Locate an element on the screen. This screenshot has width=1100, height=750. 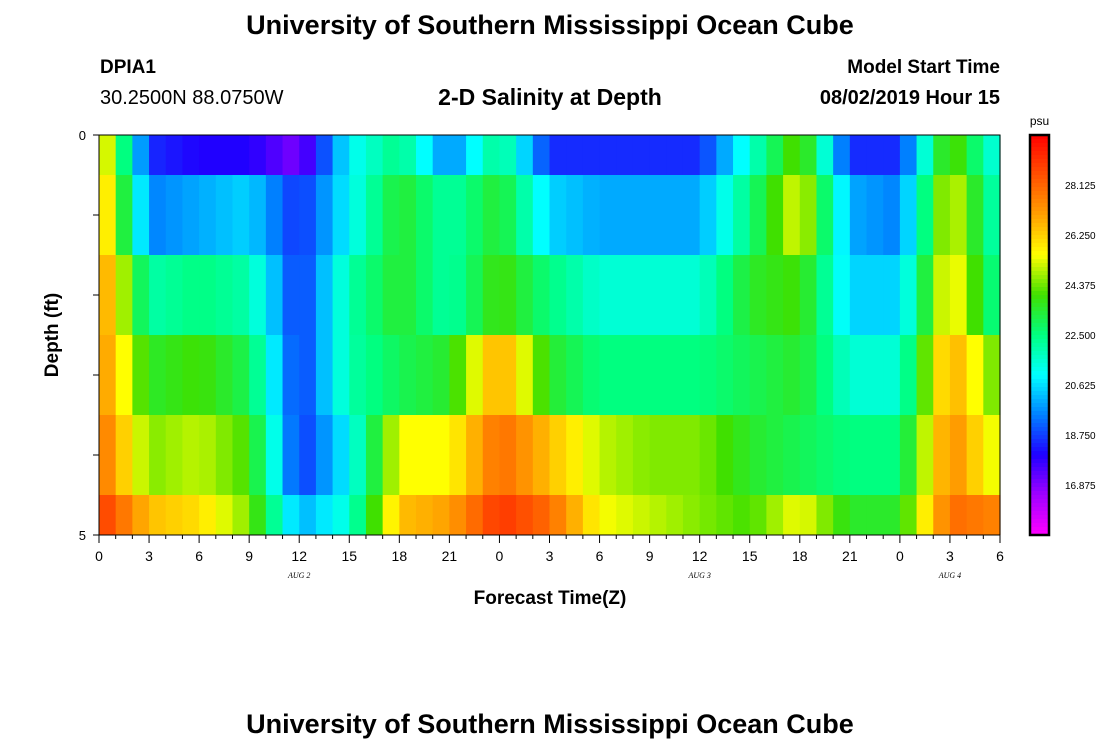
x-axis-label: Forecast Time(Z) is located at coordinates (550, 598).